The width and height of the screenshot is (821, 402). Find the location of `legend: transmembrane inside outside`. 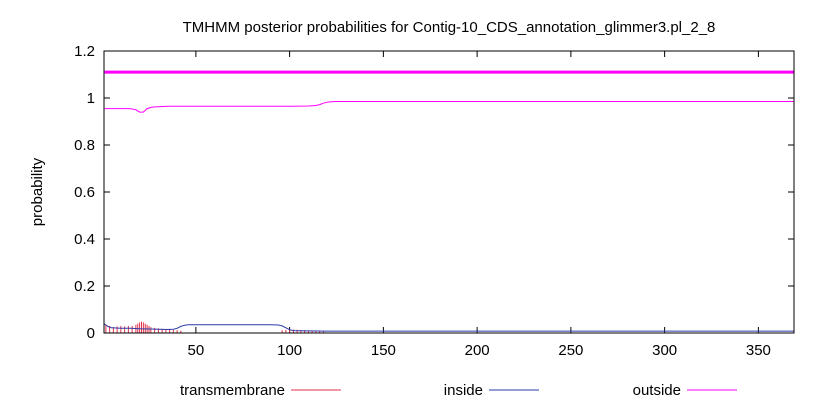

legend: transmembrane inside outside is located at coordinates (458, 390).